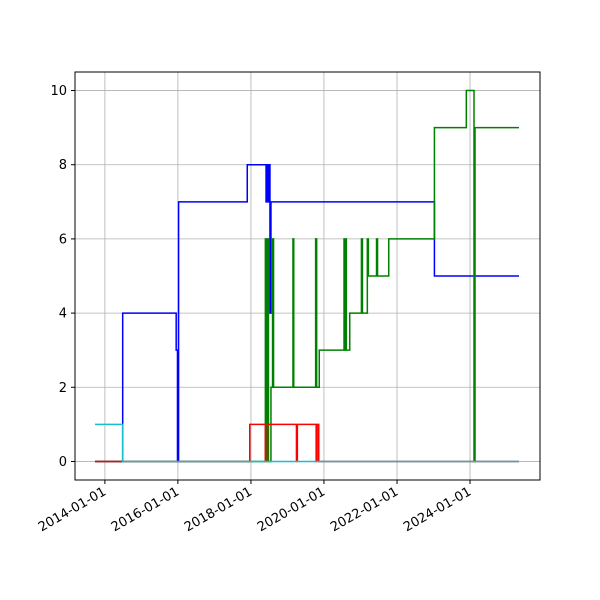  Describe the element at coordinates (63, 462) in the screenshot. I see `y-tick-label: 0` at that location.